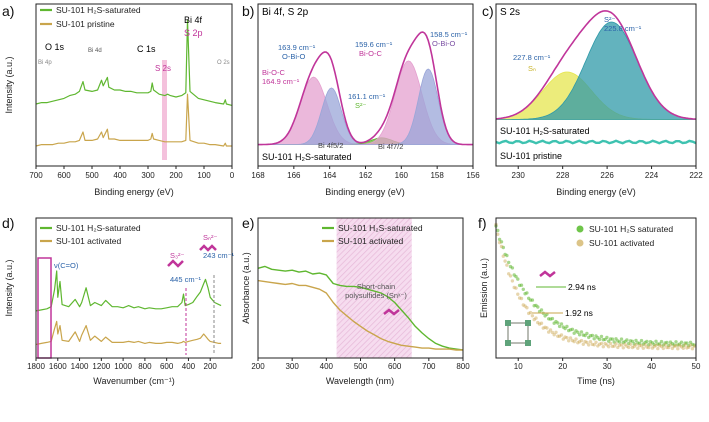 The height and width of the screenshot is (422, 709). What do you see at coordinates (330, 145) in the screenshot?
I see `panel-b-ann-52: Bi 4f5/2` at bounding box center [330, 145].